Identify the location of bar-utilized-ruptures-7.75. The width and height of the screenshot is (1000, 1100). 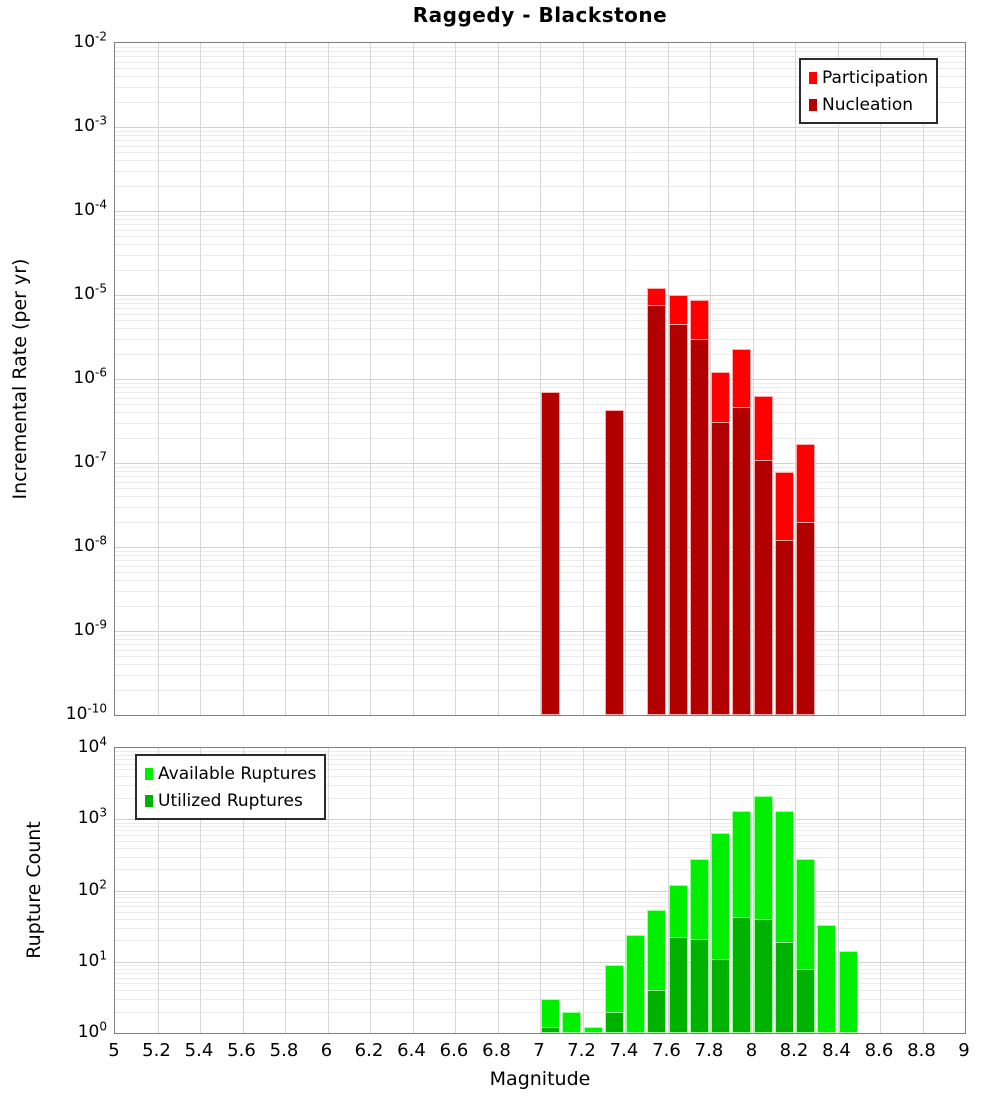
(699, 985).